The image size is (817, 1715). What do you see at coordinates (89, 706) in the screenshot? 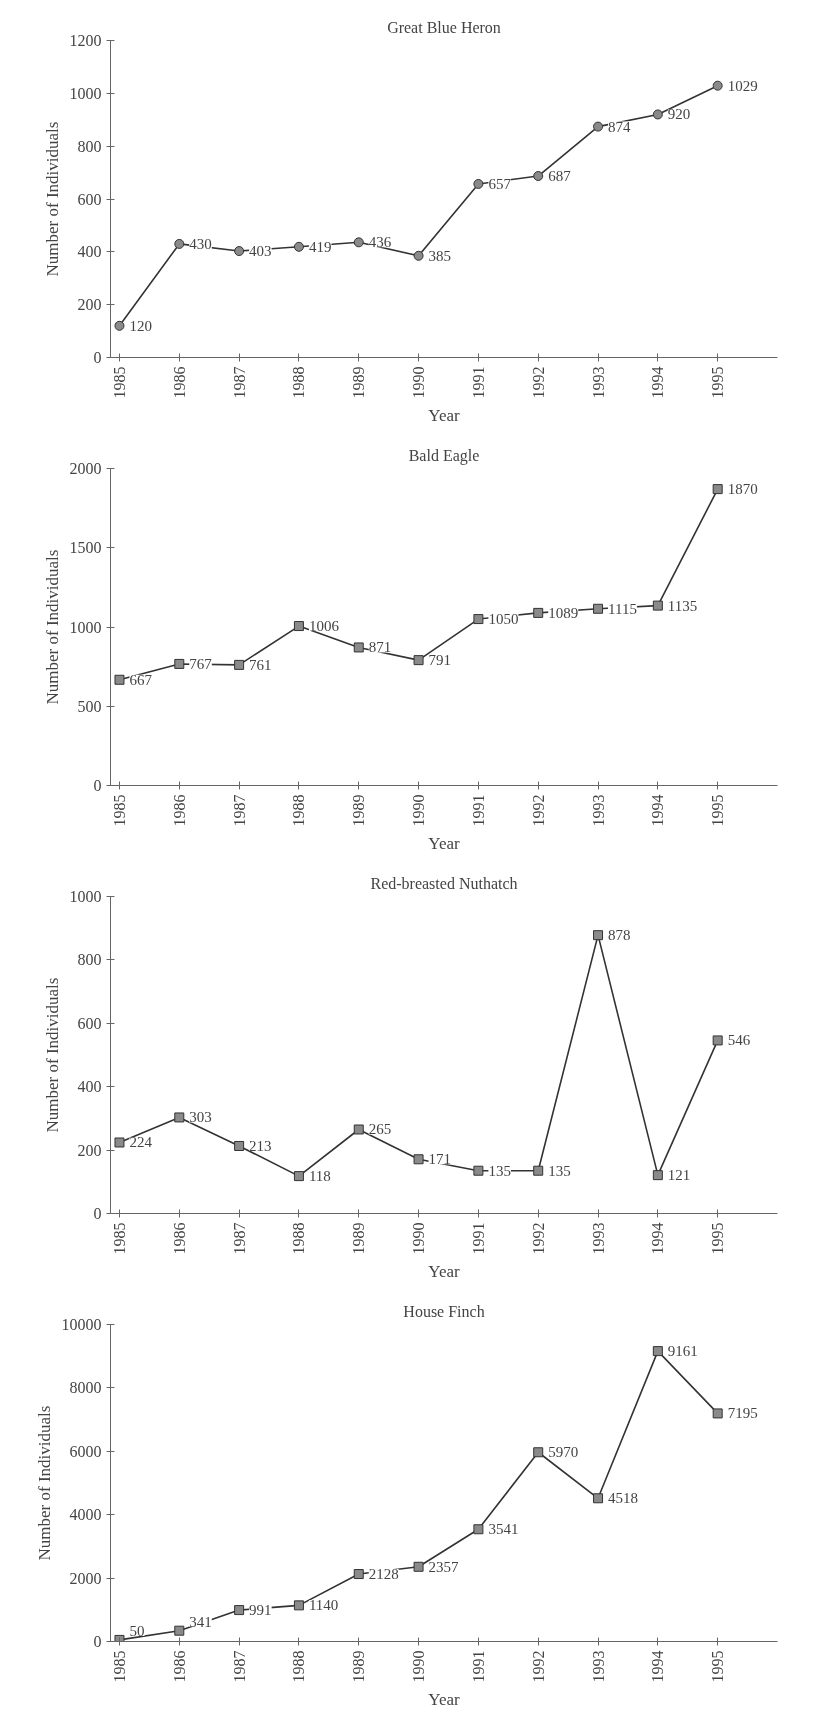
I see `y-tick-label: 500` at bounding box center [89, 706].